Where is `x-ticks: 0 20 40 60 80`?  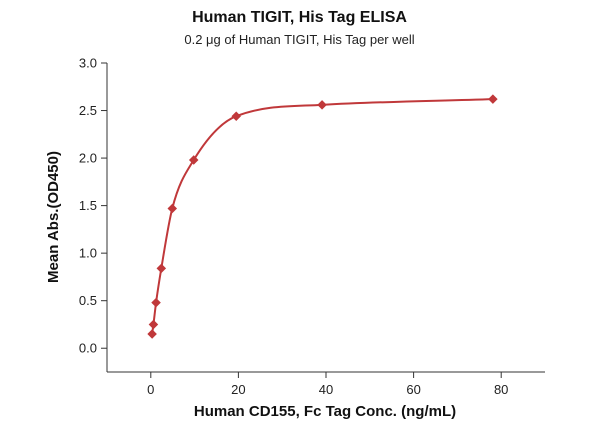
x-ticks: 0 20 40 60 80 is located at coordinates (327, 384).